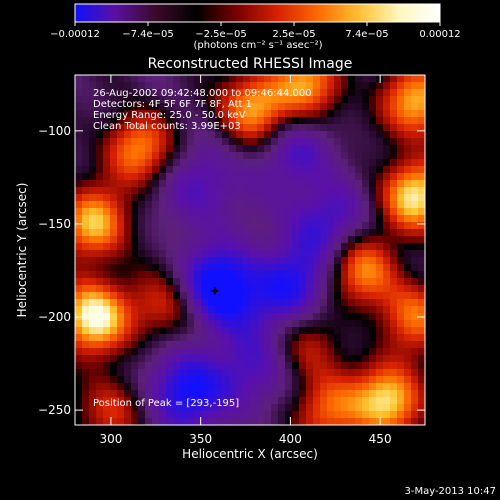 The image size is (500, 500). What do you see at coordinates (293, 34) in the screenshot?
I see `colorbar-tick-label: 2.5e−05` at bounding box center [293, 34].